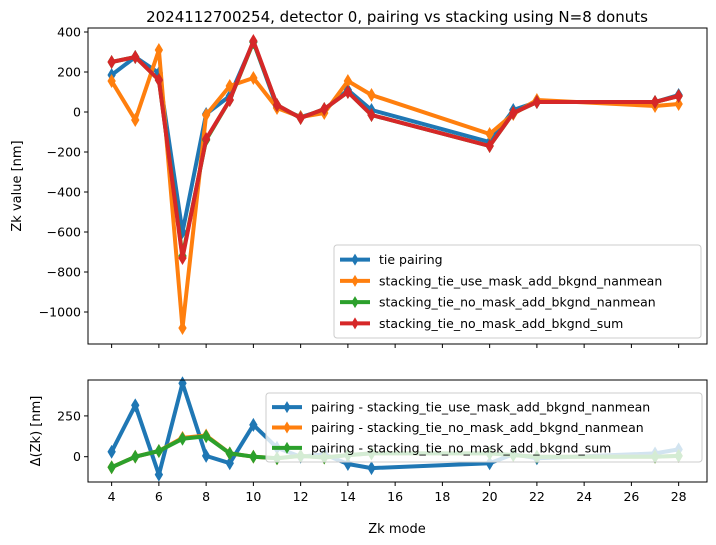 Image resolution: width=716 pixels, height=545 pixels. Describe the element at coordinates (396, 529) in the screenshot. I see `x-axis-label: Zk mode` at that location.